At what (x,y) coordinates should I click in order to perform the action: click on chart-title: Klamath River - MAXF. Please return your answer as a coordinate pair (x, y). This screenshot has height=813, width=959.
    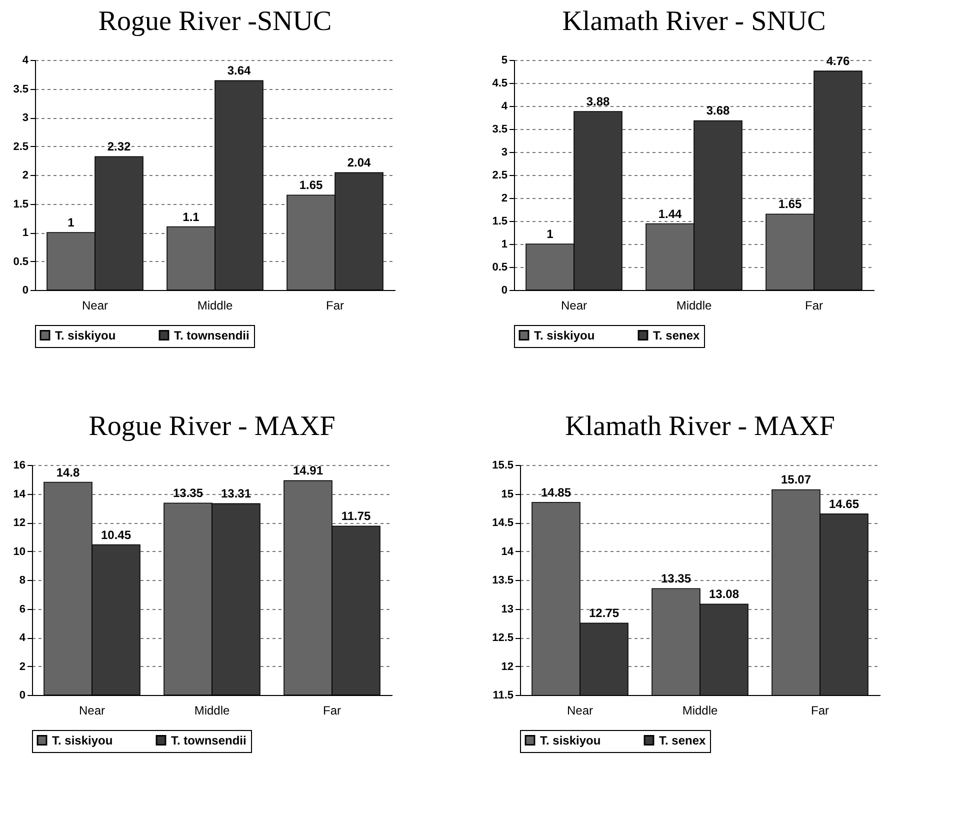
    Looking at the image, I should click on (700, 426).